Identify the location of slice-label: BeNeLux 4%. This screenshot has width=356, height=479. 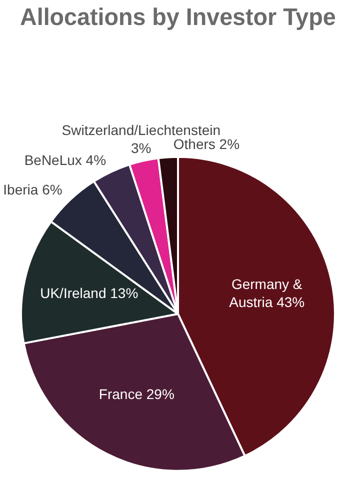
(65, 160).